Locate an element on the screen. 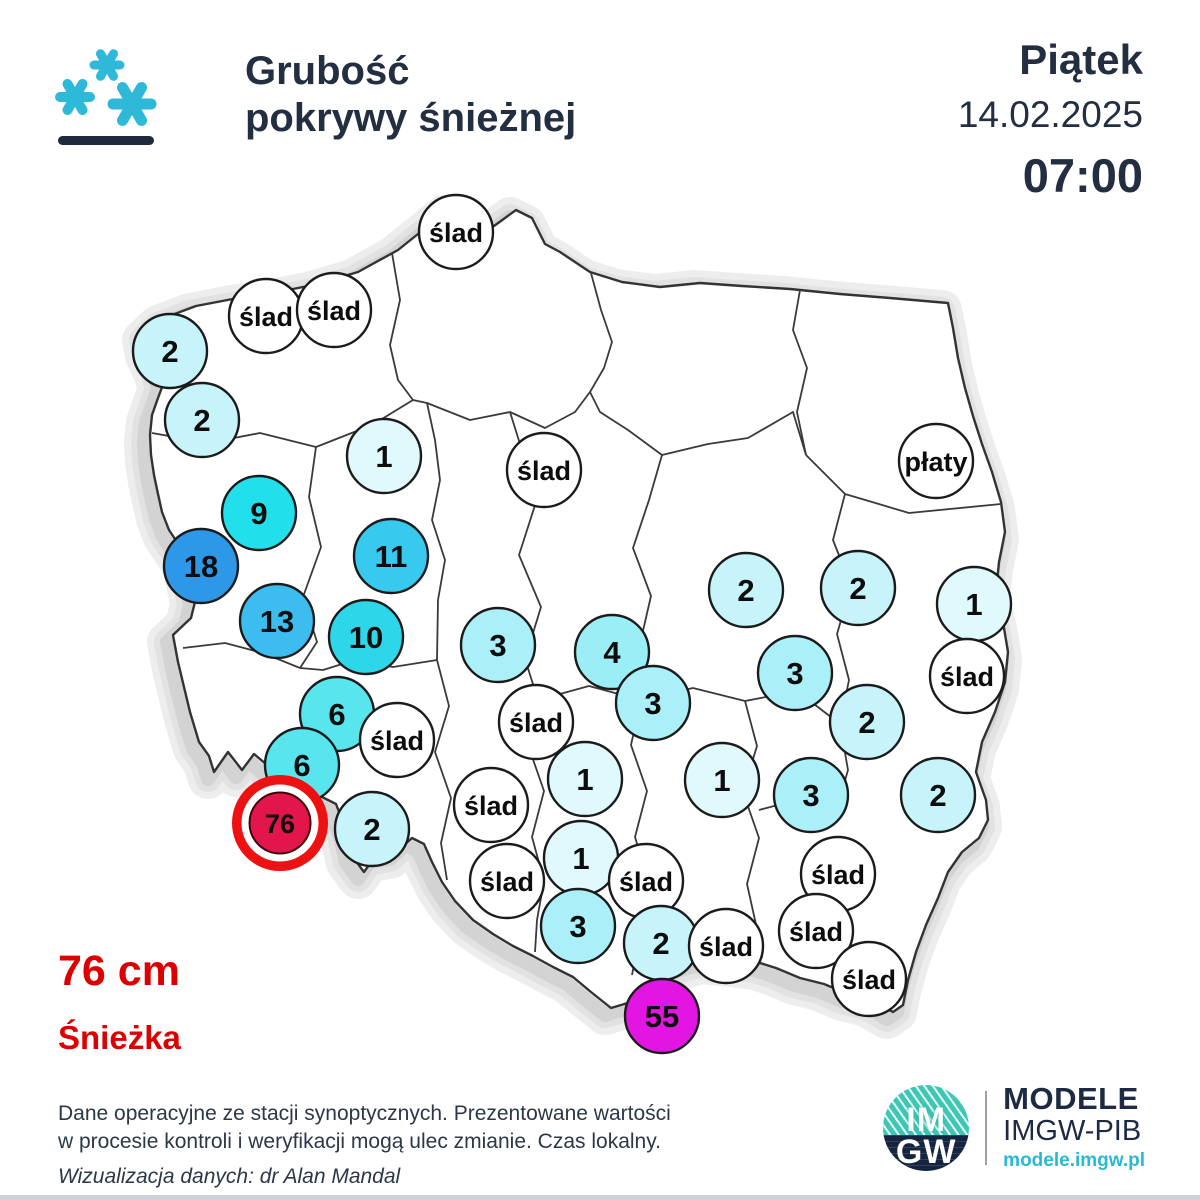  title-line2: pokrywy śnieżnej is located at coordinates (411, 118).